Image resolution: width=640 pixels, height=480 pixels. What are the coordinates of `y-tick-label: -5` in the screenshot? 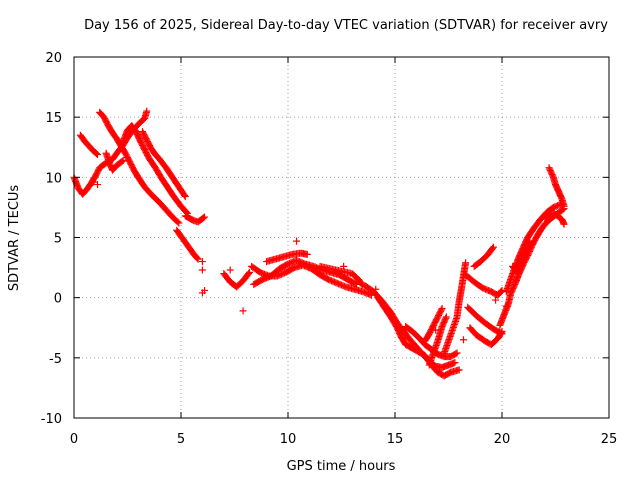 It's located at (55, 359).